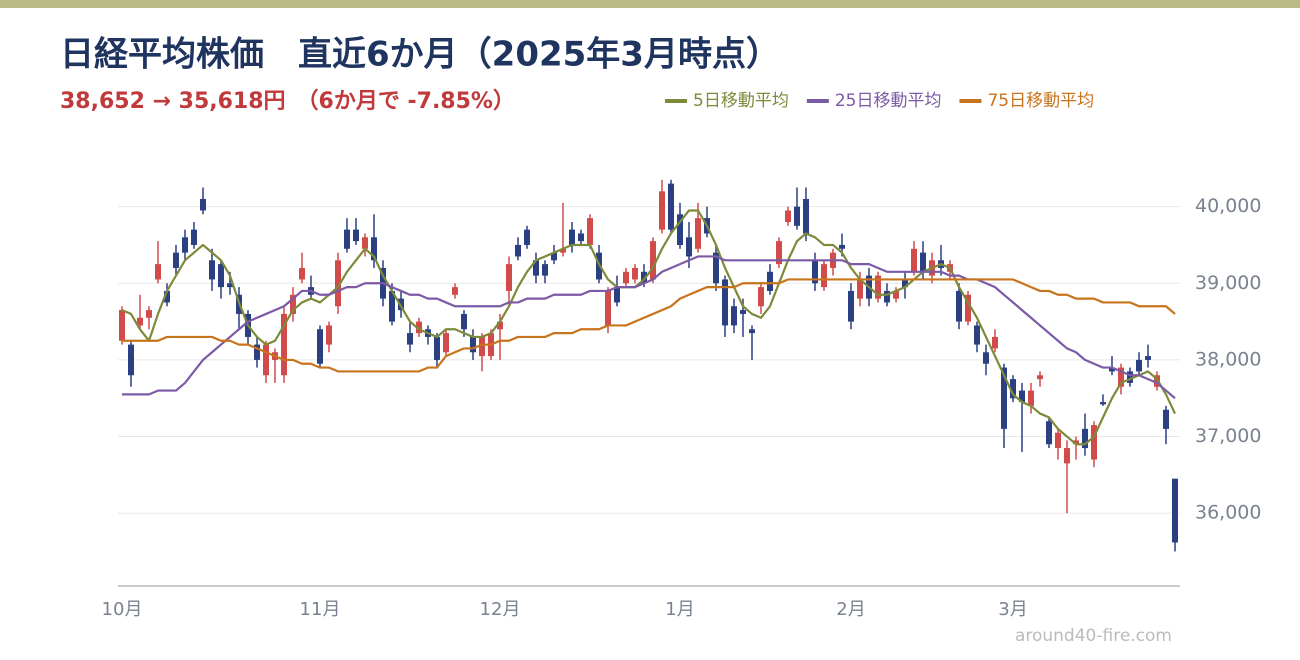 This screenshot has width=1300, height=660. What do you see at coordinates (1228, 206) in the screenshot?
I see `y-tick-label: 40,000` at bounding box center [1228, 206].